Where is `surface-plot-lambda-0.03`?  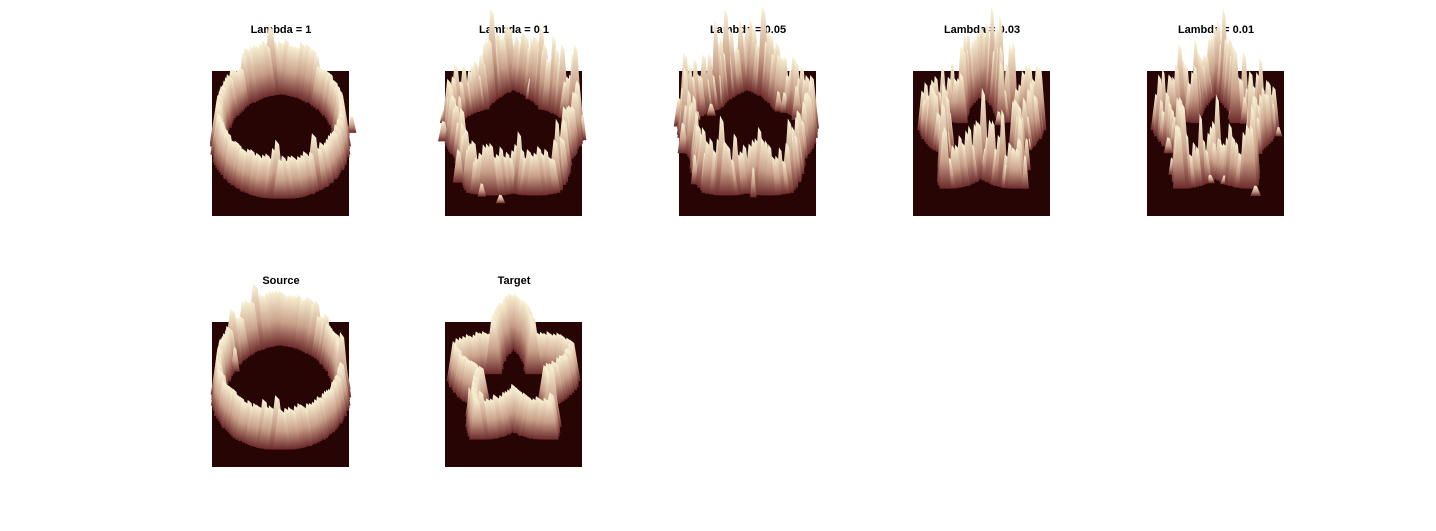 surface-plot-lambda-0.03 is located at coordinates (981, 111).